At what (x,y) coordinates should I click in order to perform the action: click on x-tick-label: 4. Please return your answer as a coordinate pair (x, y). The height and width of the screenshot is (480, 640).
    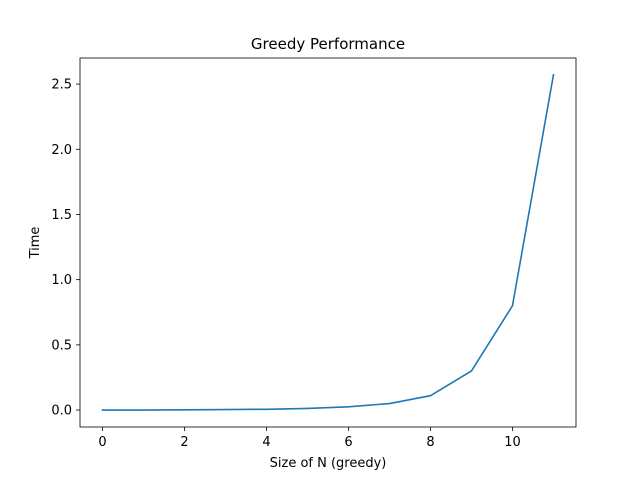
    Looking at the image, I should click on (266, 442).